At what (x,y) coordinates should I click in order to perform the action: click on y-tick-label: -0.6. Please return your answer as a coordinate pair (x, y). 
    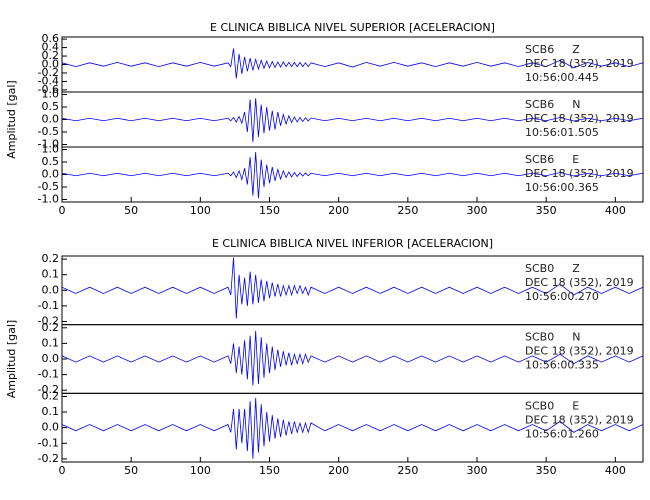
    Looking at the image, I should click on (48, 89).